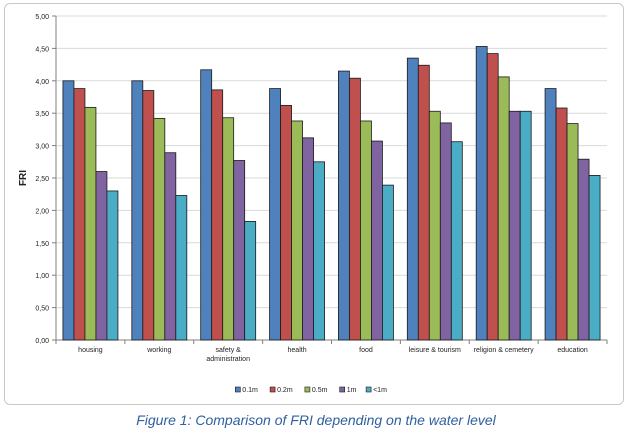 This screenshot has height=437, width=632. I want to click on legend-label: <1m, so click(380, 390).